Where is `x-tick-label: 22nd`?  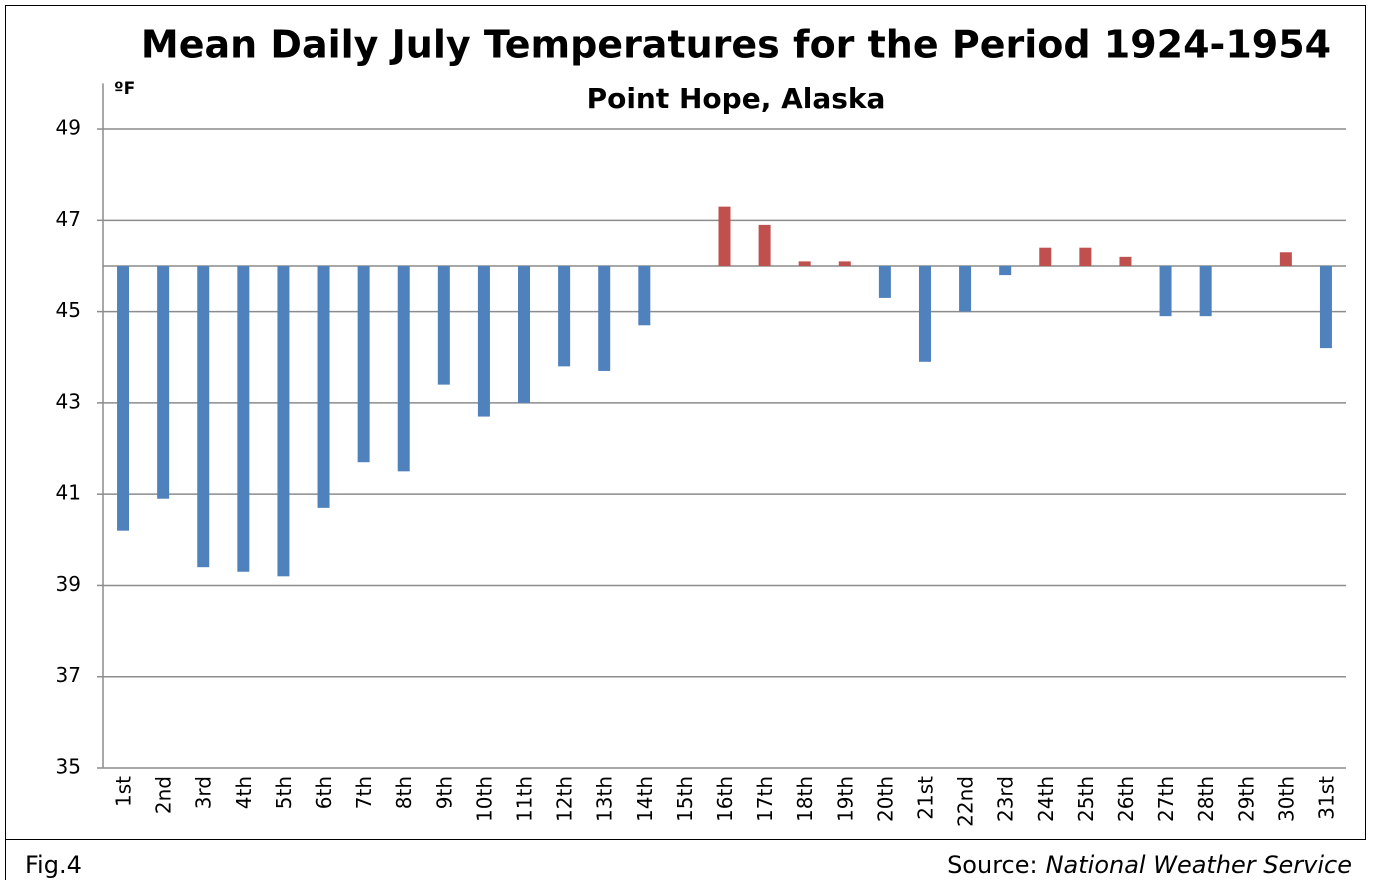
x-tick-label: 22nd is located at coordinates (966, 801).